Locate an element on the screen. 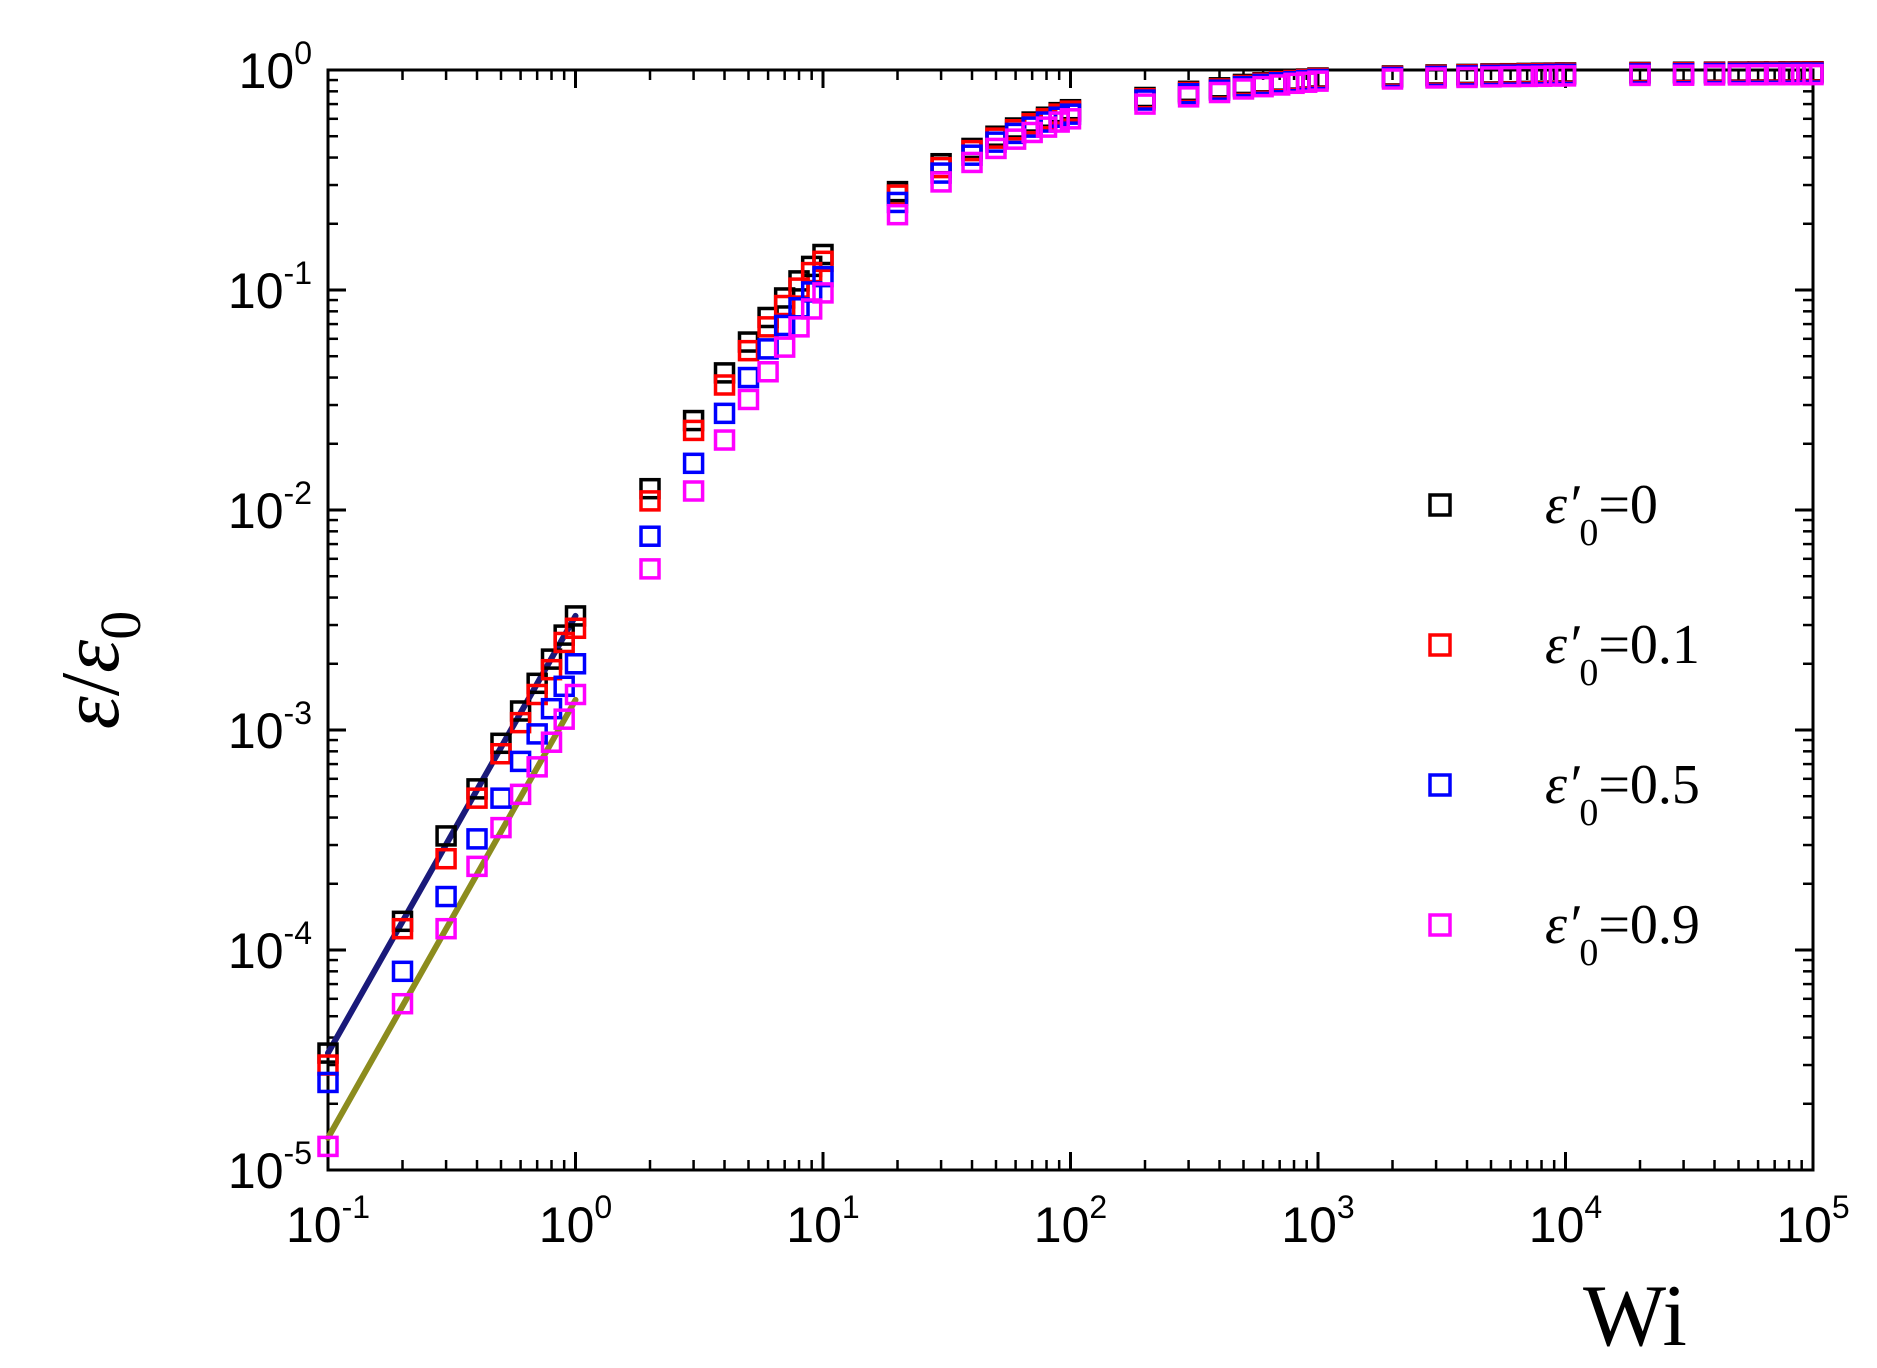  legend-label: ε′0=0.5 is located at coordinates (1622, 794).